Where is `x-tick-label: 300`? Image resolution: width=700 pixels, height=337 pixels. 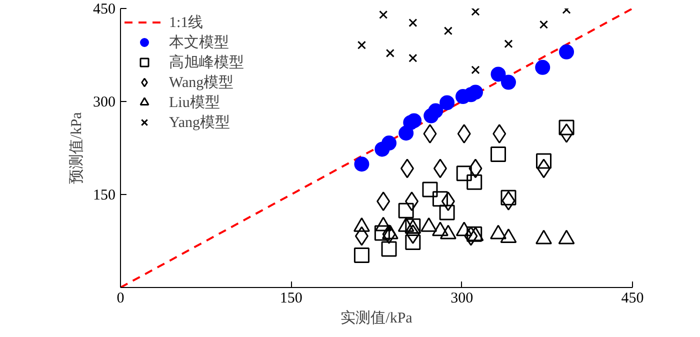
x-tick-label: 300 is located at coordinates (462, 298).